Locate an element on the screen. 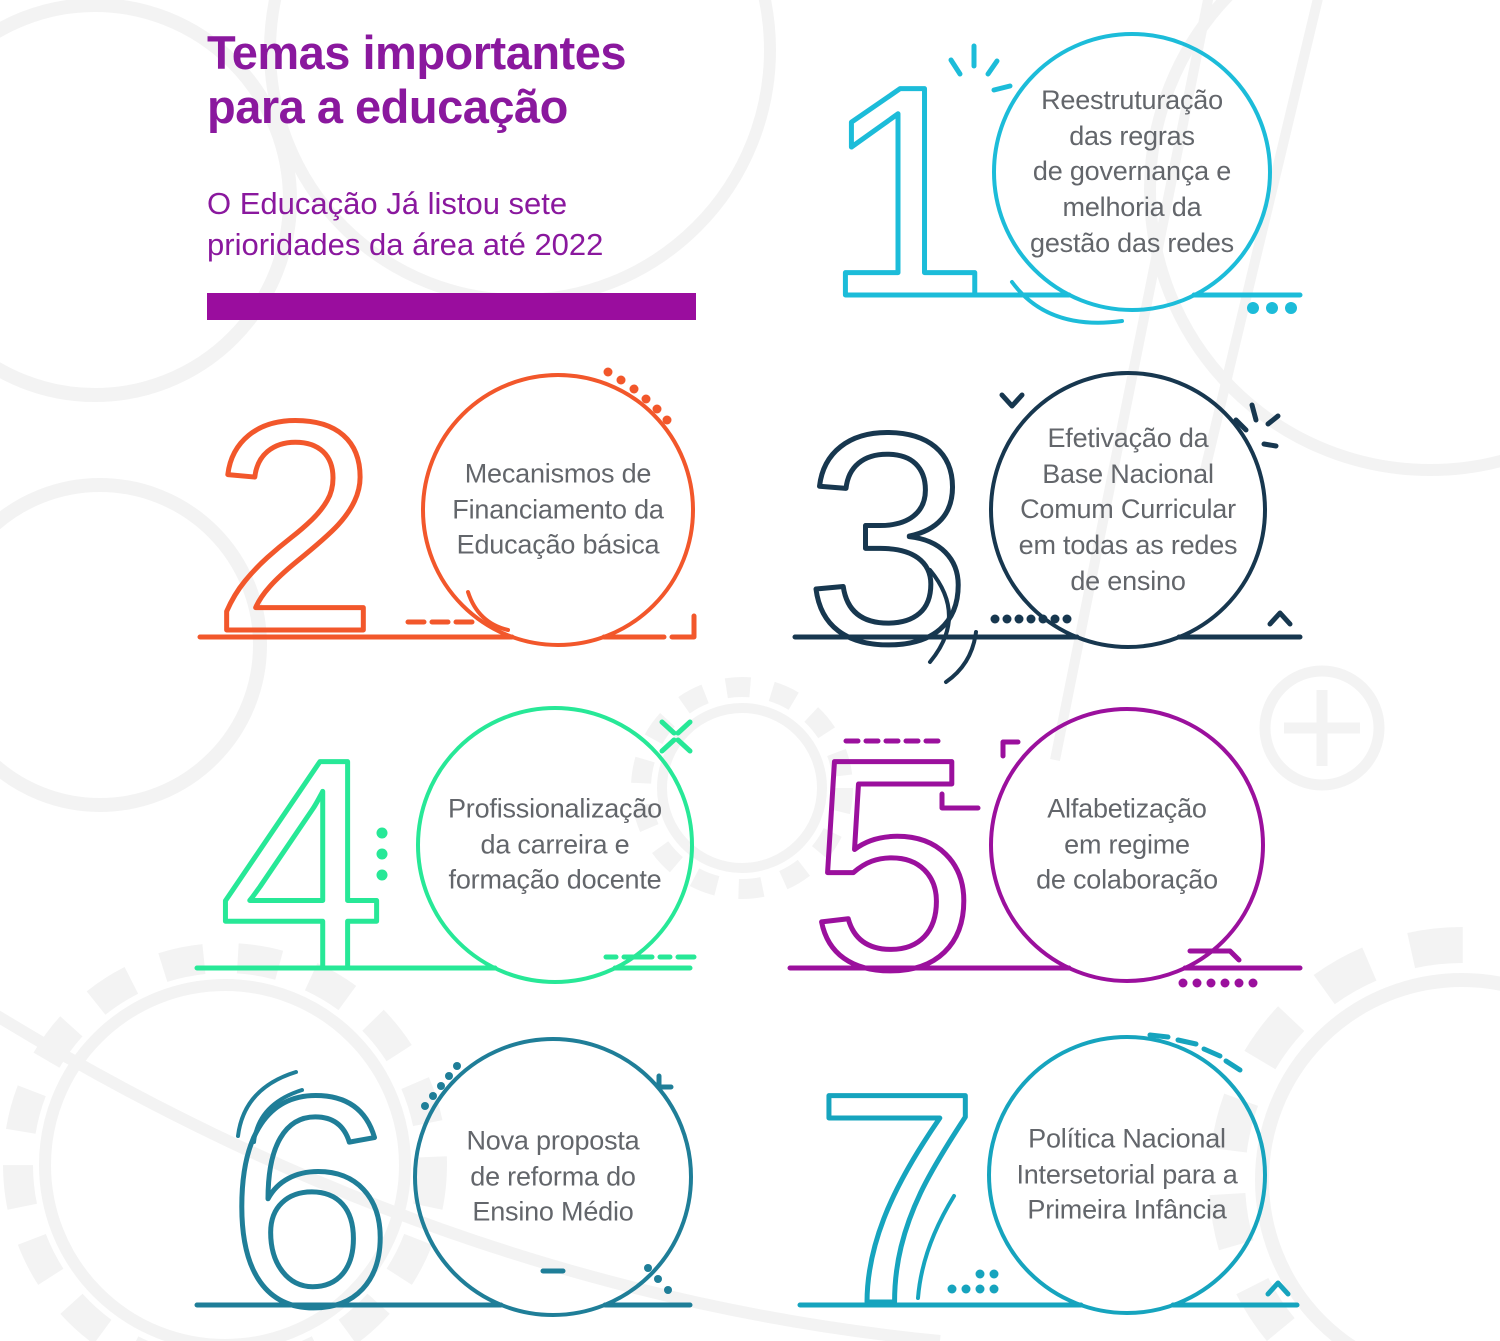  item-3-paren-arc is located at coordinates (939, 616).